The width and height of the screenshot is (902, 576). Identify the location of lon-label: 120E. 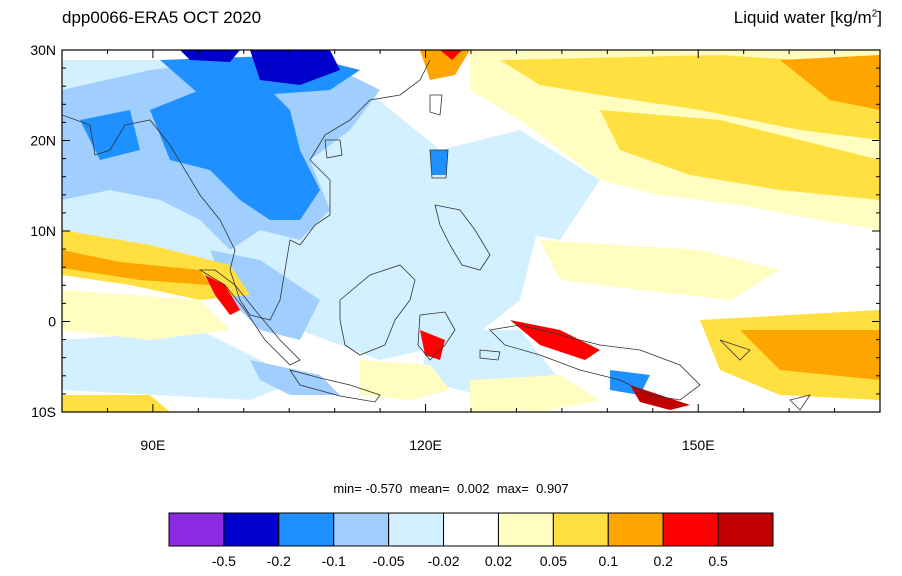
(425, 445).